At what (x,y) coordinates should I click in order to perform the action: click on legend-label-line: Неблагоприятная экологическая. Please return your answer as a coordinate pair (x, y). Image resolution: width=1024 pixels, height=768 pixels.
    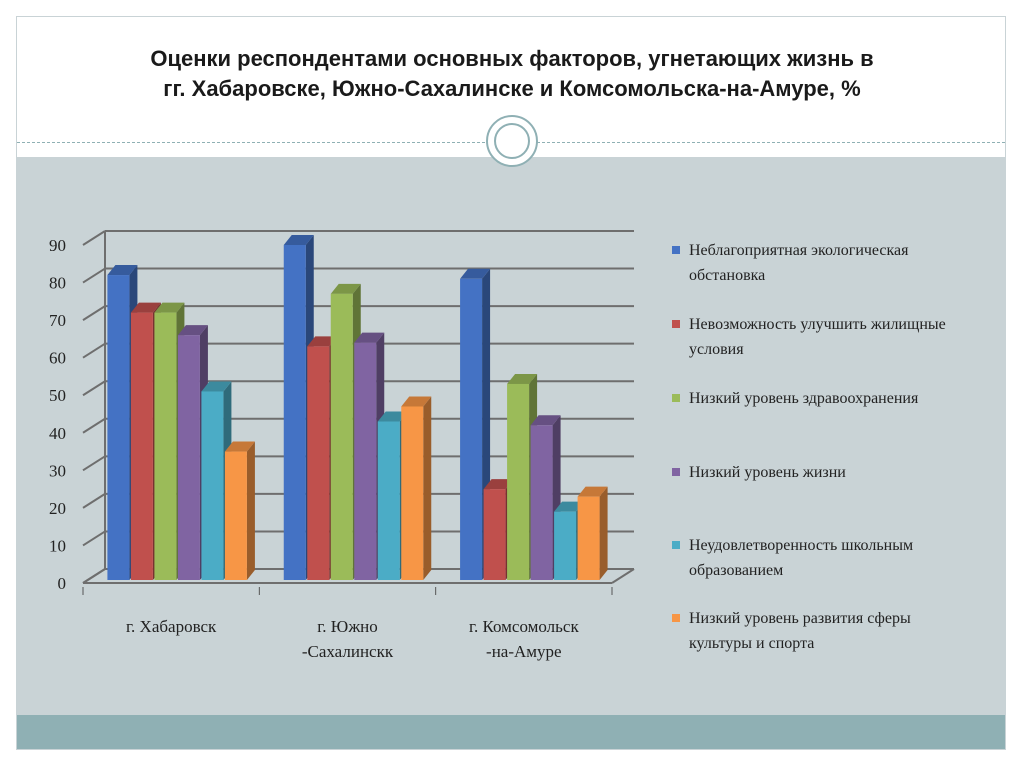
    Looking at the image, I should click on (799, 250).